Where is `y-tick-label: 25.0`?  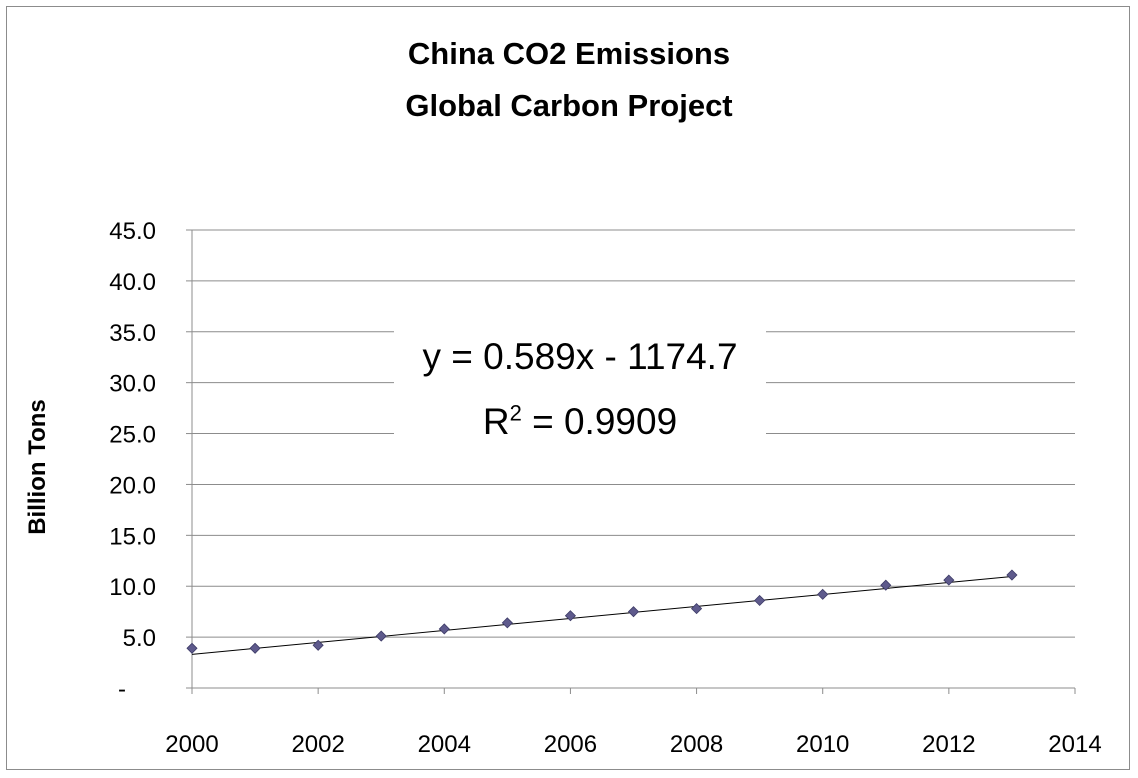 y-tick-label: 25.0 is located at coordinates (132, 435).